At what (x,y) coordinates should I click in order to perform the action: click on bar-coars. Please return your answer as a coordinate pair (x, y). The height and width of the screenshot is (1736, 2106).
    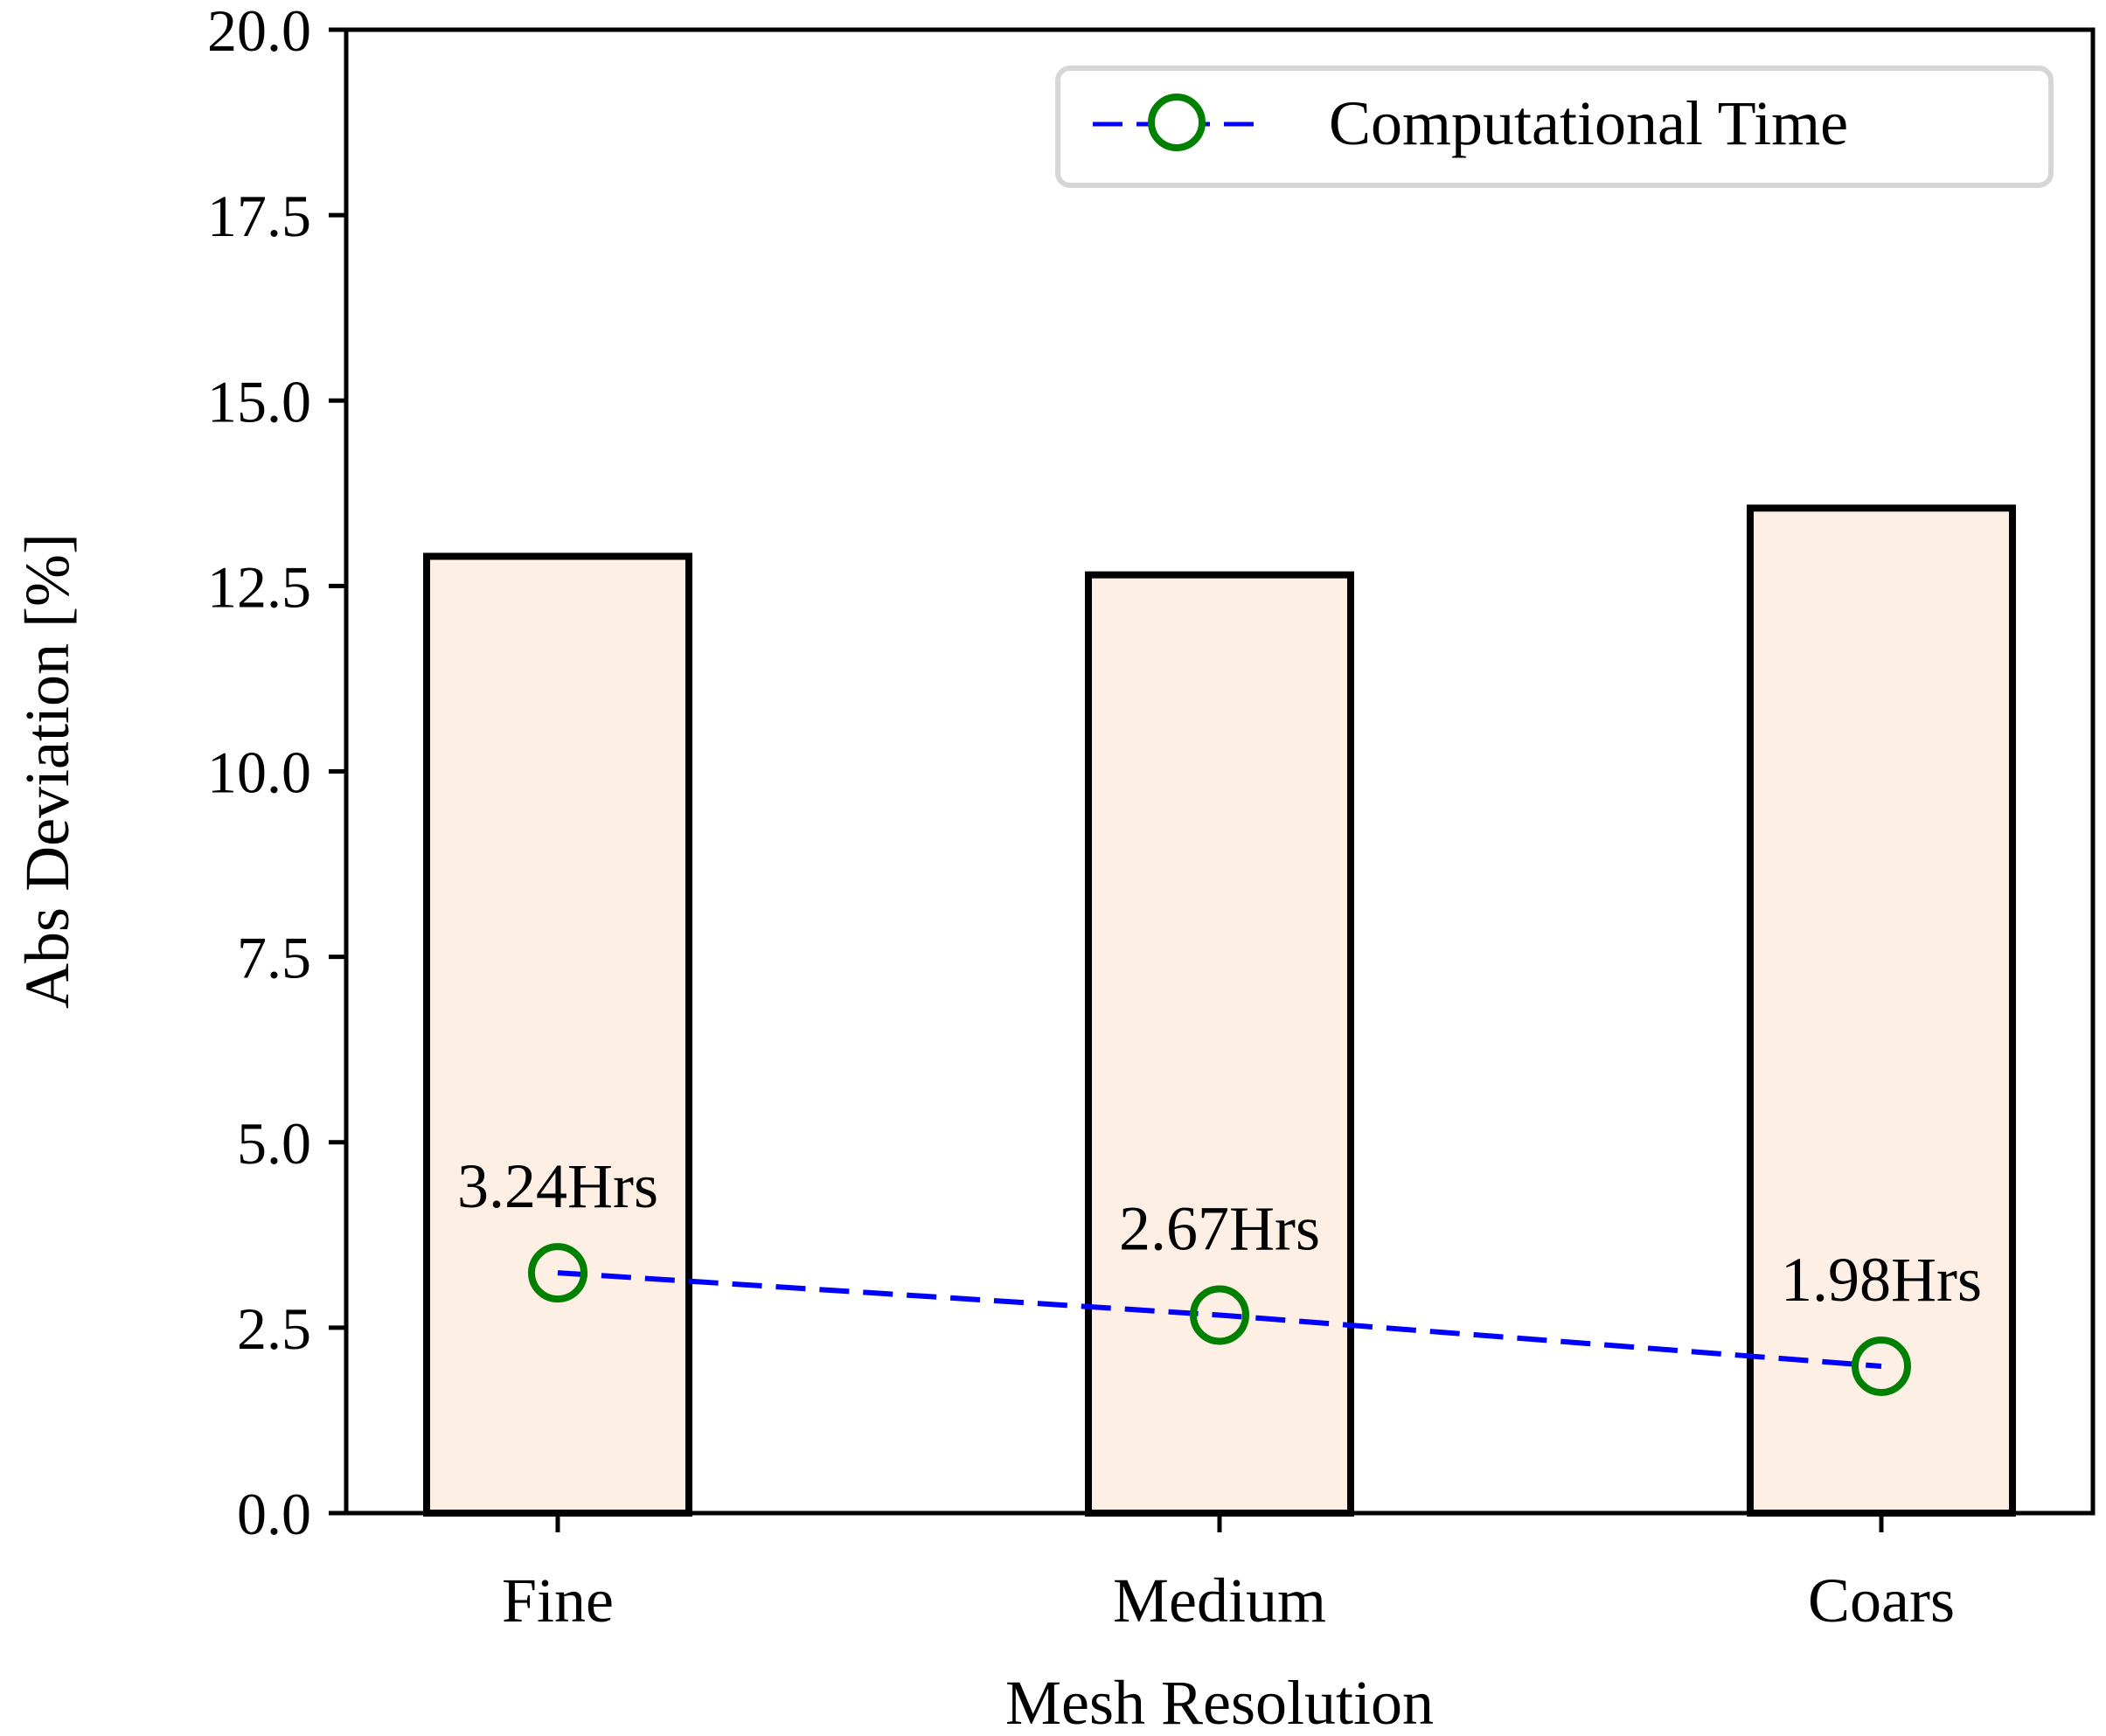
    Looking at the image, I should click on (1881, 1010).